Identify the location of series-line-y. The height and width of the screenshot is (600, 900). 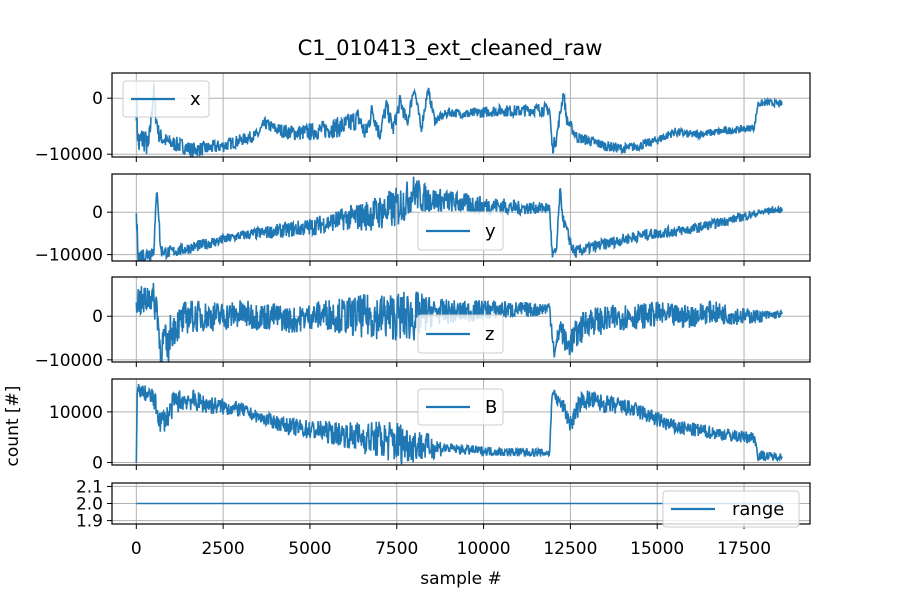
(459, 218).